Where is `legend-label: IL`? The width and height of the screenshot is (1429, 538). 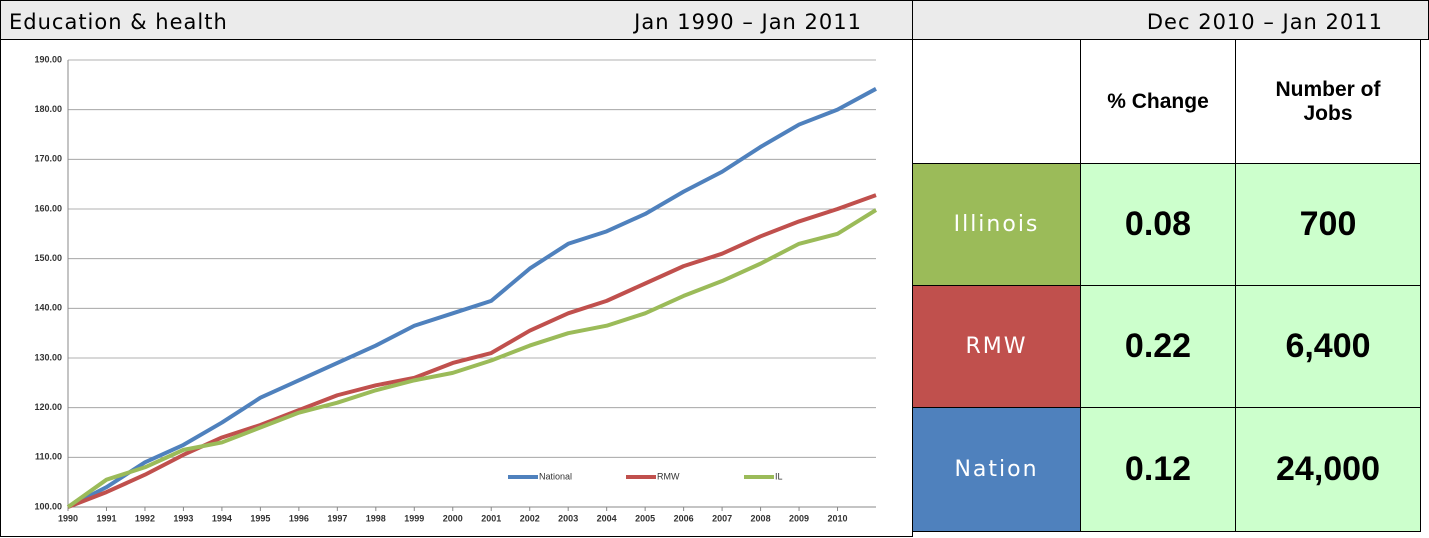
legend-label: IL is located at coordinates (779, 476).